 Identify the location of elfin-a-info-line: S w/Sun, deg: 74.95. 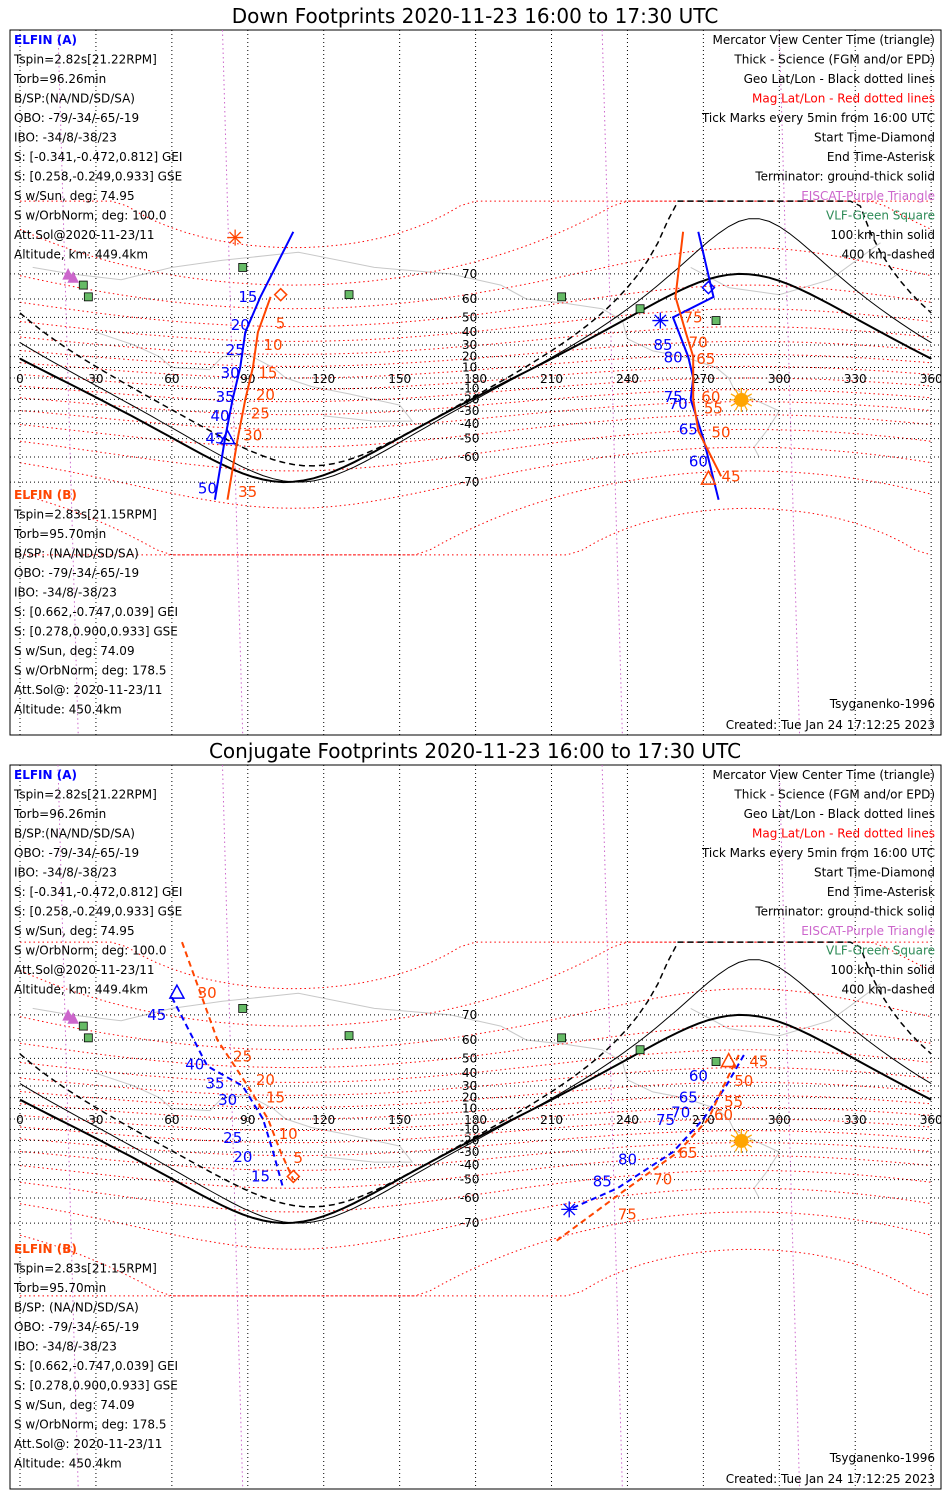
(74, 931).